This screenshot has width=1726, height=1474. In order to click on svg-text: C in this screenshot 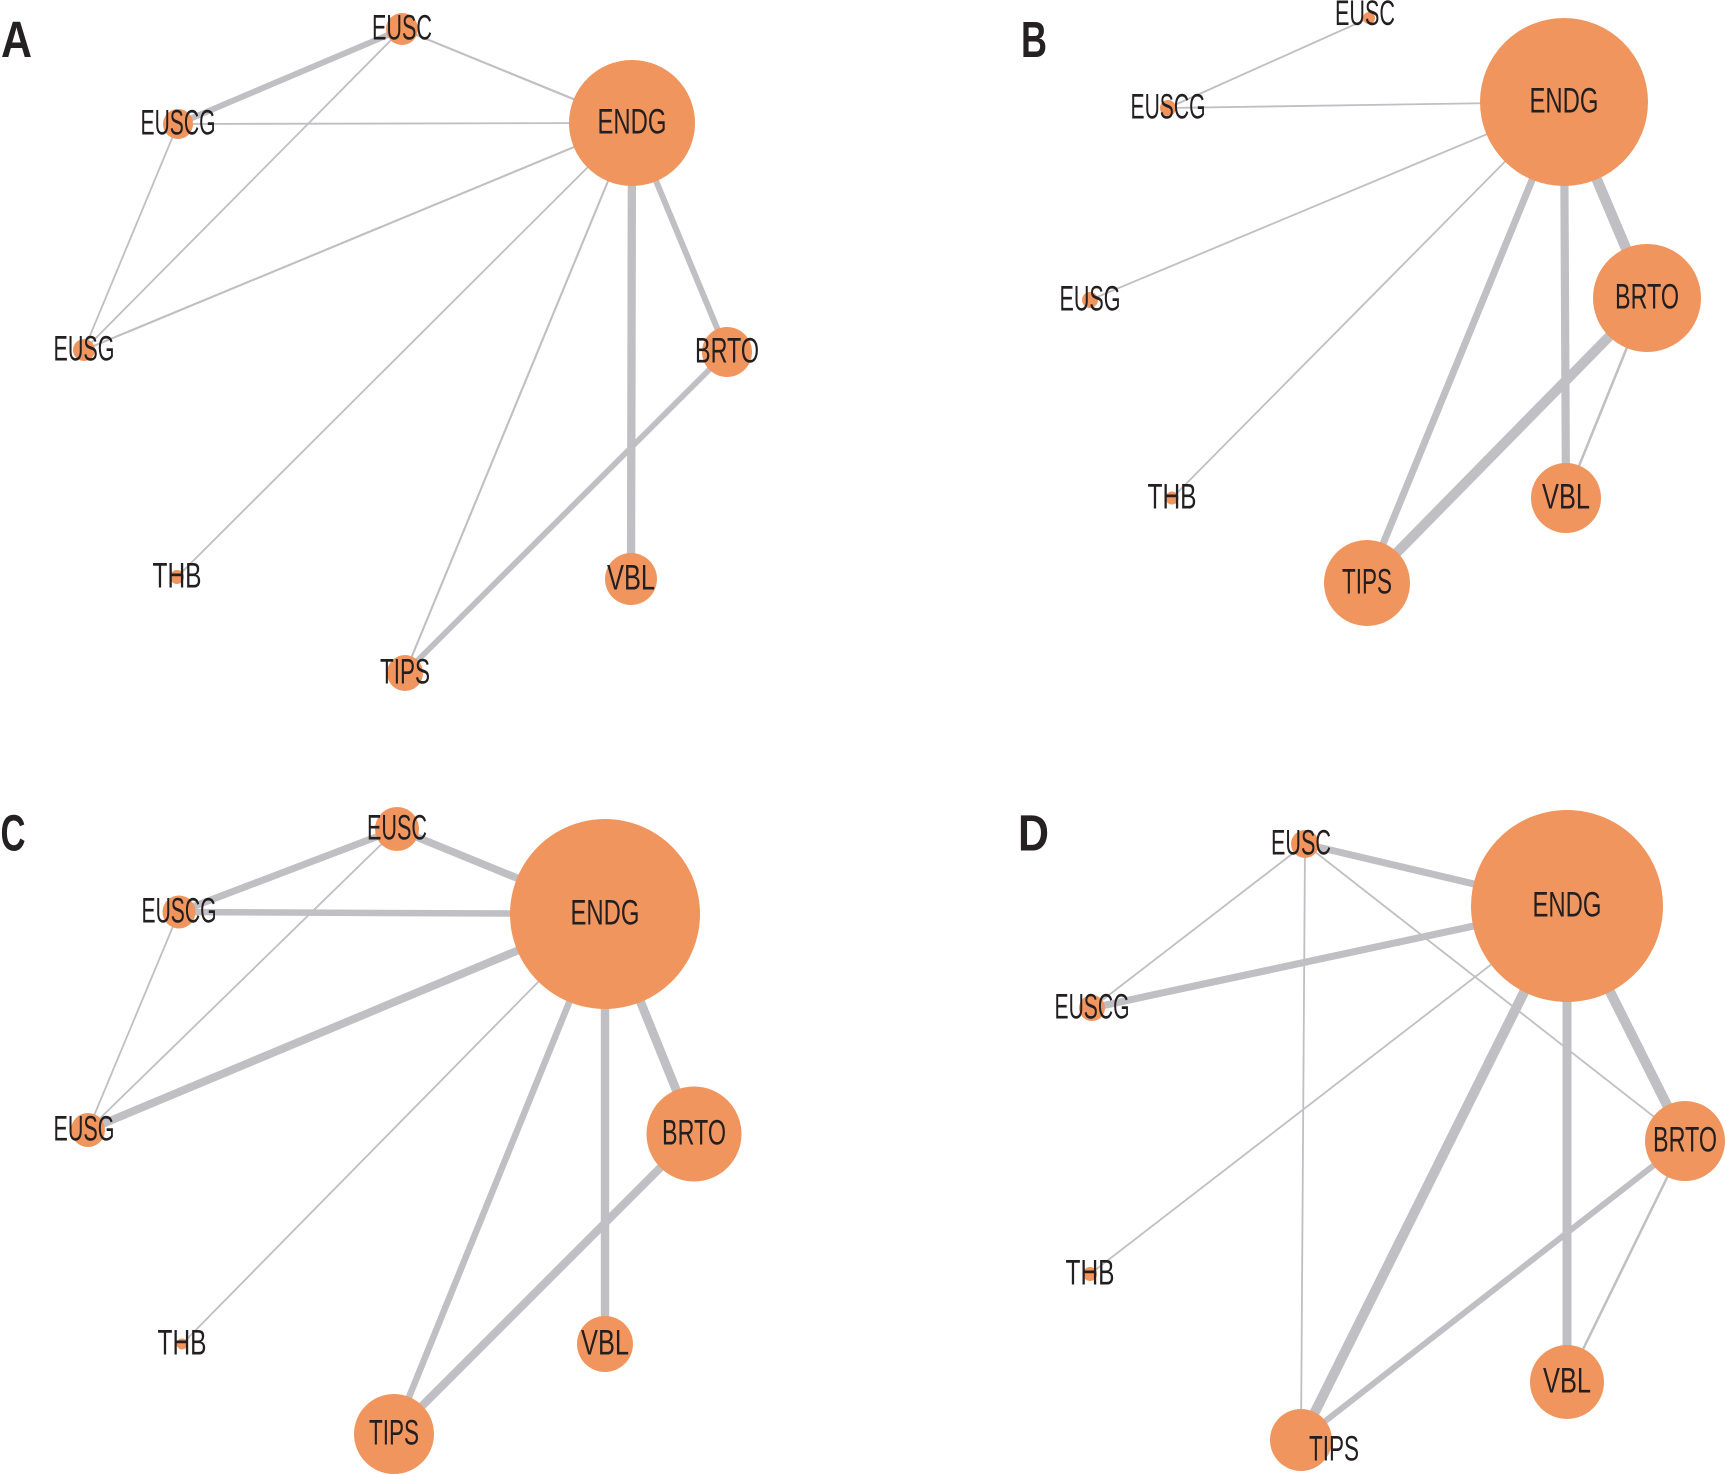, I will do `click(13, 833)`.